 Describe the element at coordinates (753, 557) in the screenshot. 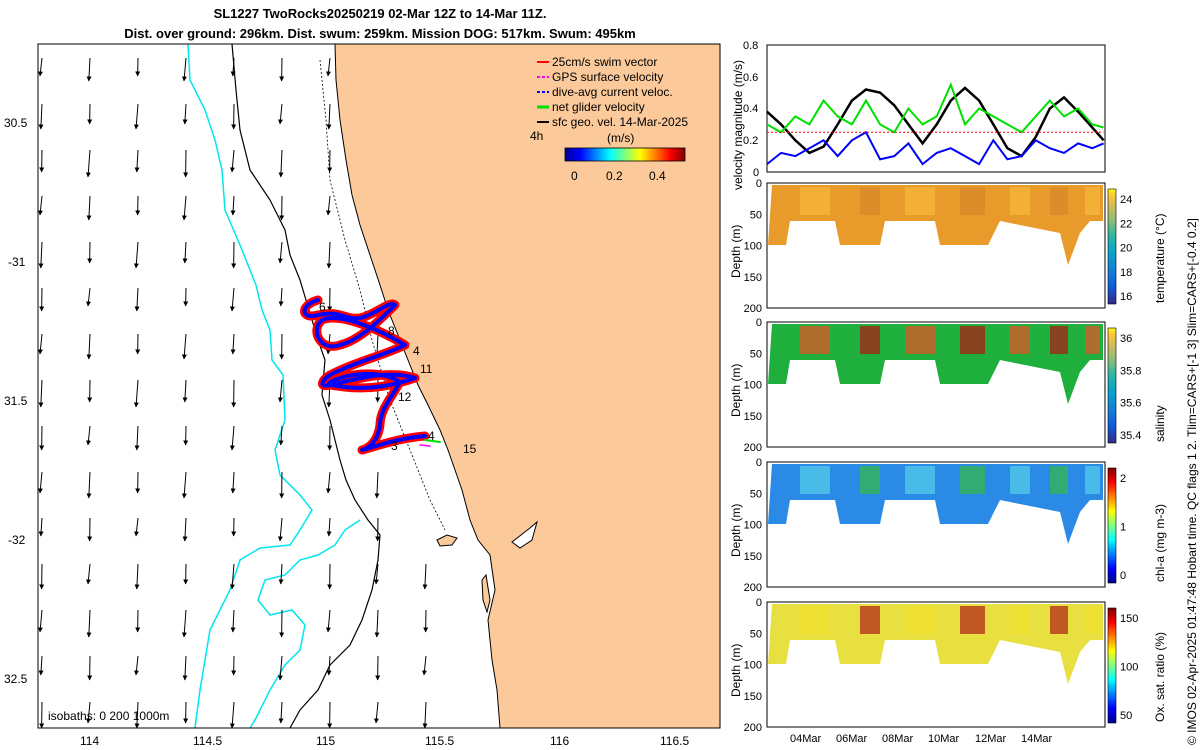

I see `depth-tick-2-3: 150` at that location.